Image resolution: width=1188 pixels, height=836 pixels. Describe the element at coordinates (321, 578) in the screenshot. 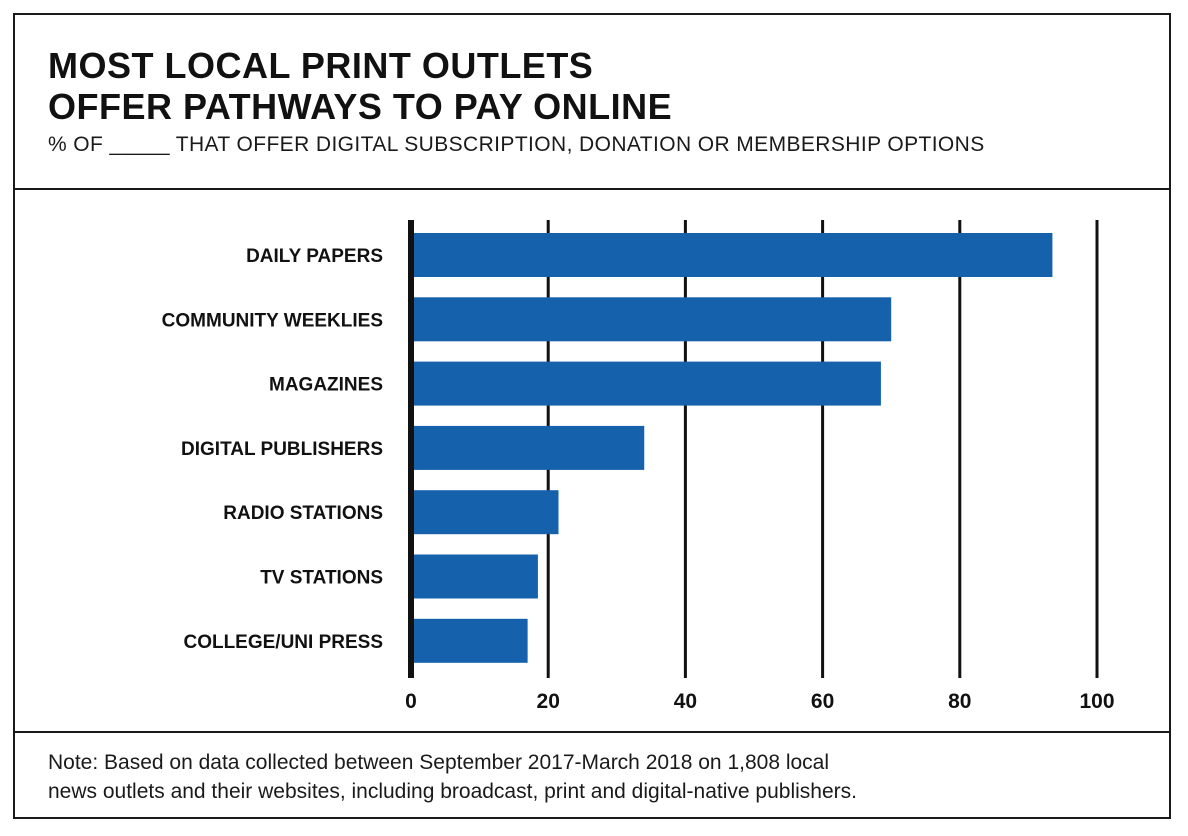

I see `category-label: TV STATIONS` at that location.